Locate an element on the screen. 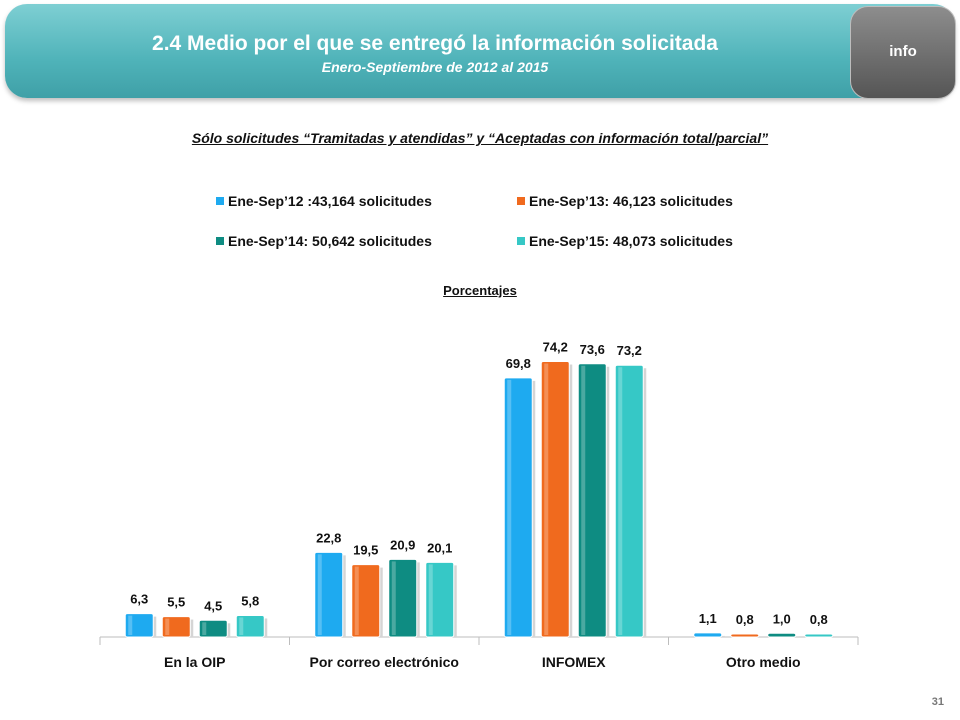 This screenshot has height=720, width=960. data-label: 5,5 is located at coordinates (176, 602).